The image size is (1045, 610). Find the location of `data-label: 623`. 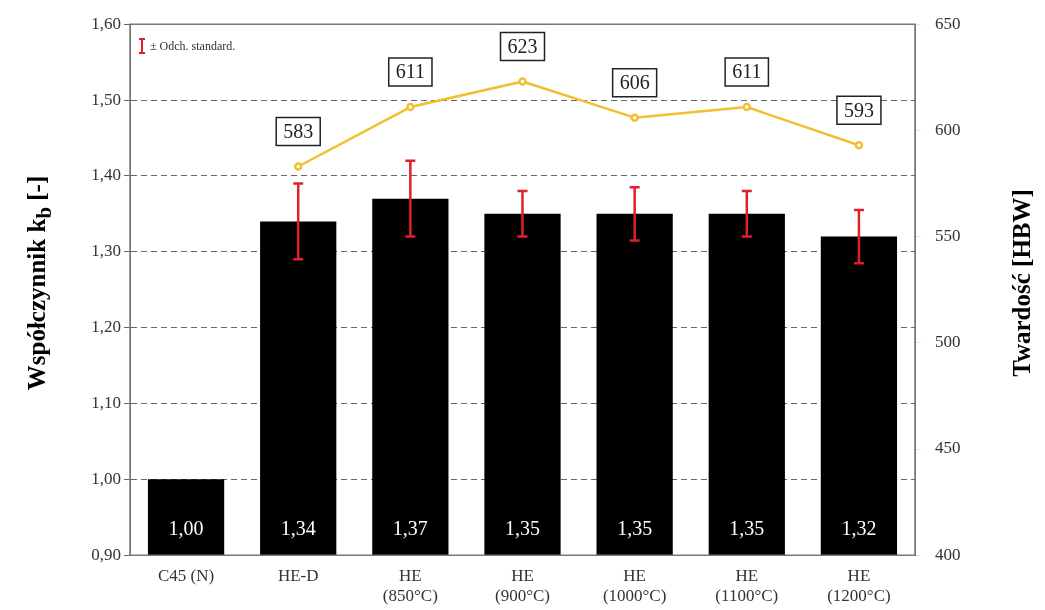

data-label: 623 is located at coordinates (522, 45).